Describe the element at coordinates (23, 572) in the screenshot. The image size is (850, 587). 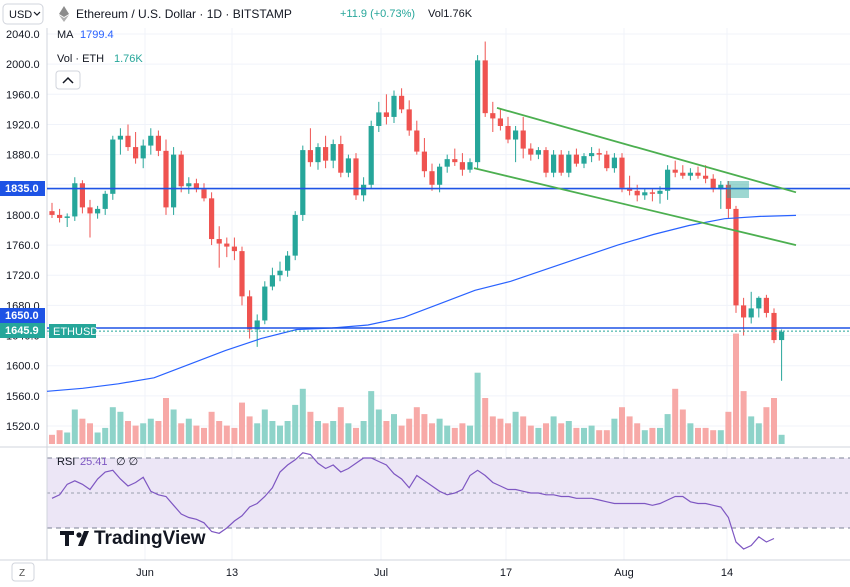
I see `zoom-button: Z` at that location.